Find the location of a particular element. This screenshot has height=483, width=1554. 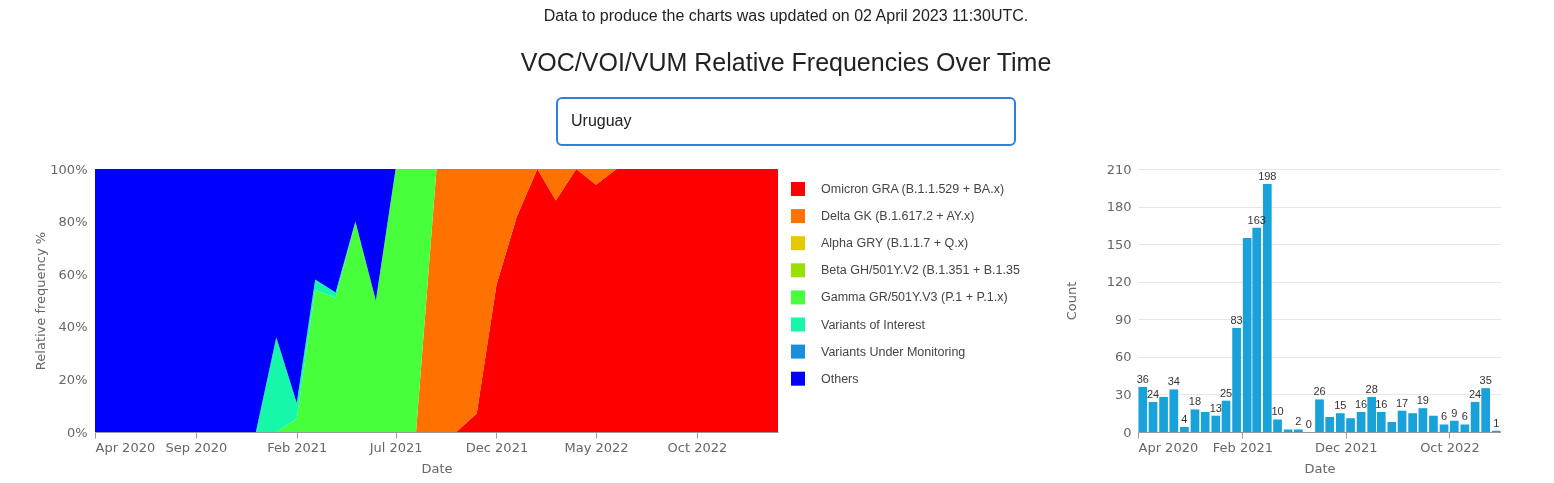

data-label: 0 is located at coordinates (1308, 424).